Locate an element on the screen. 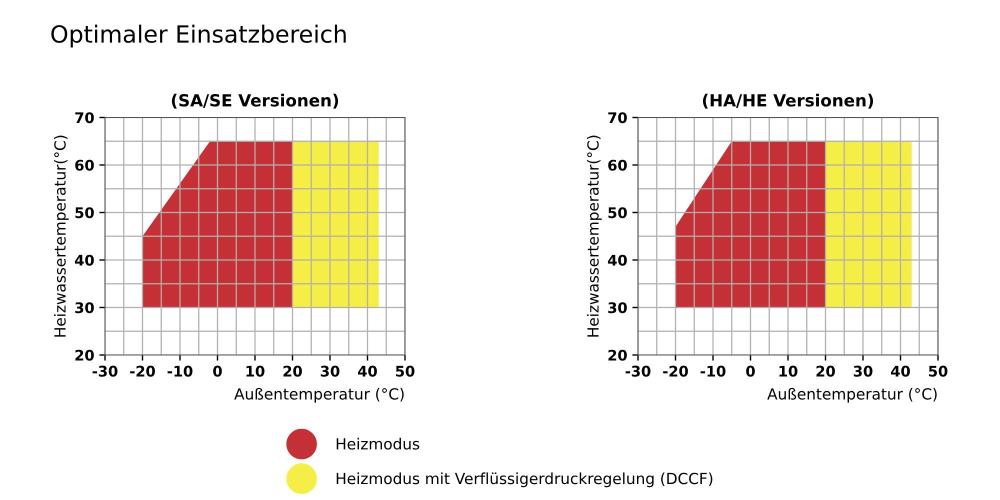 Image resolution: width=1000 pixels, height=500 pixels. chart-title: Optimaler Einsatzbereich is located at coordinates (198, 36).